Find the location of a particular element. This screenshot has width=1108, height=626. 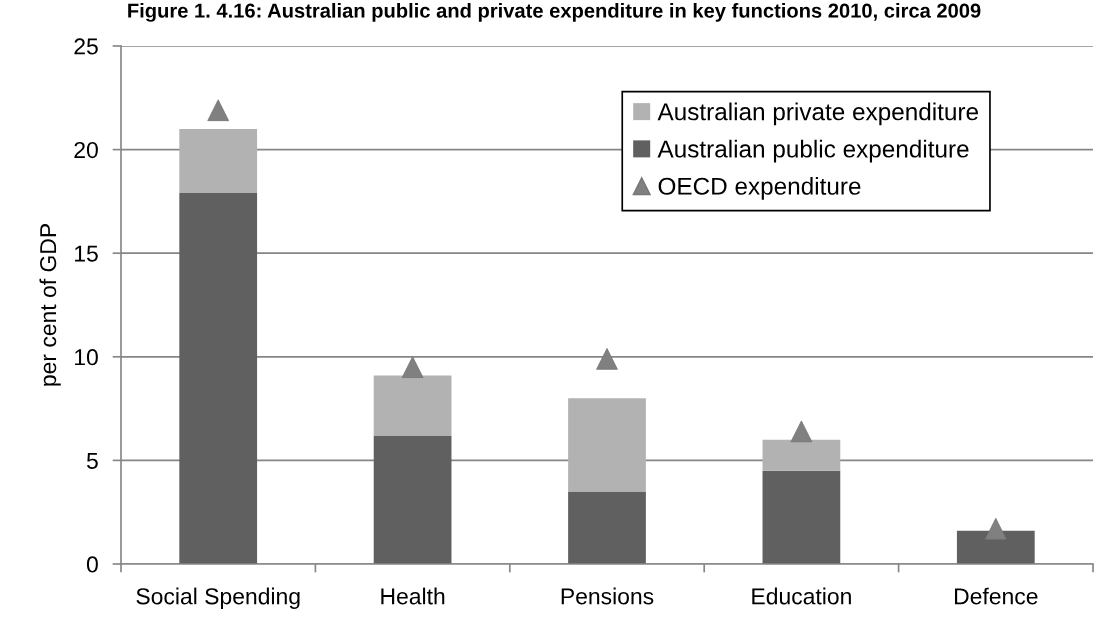

x-tick-label: Social Spending is located at coordinates (218, 598).